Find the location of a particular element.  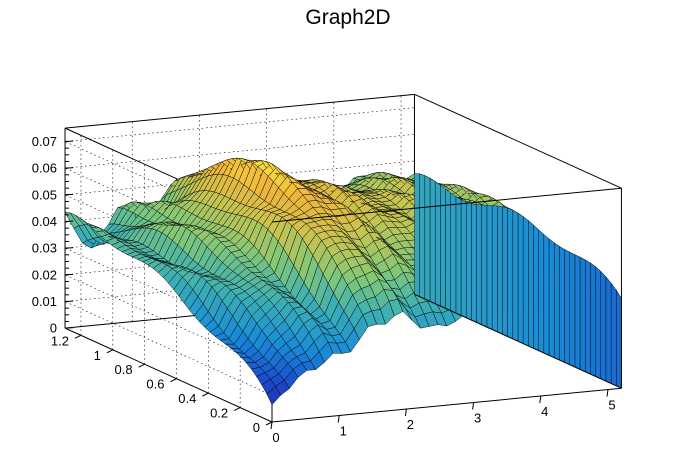

x-axis-ticks: 0 1 2 3 4 5 is located at coordinates (443, 417).